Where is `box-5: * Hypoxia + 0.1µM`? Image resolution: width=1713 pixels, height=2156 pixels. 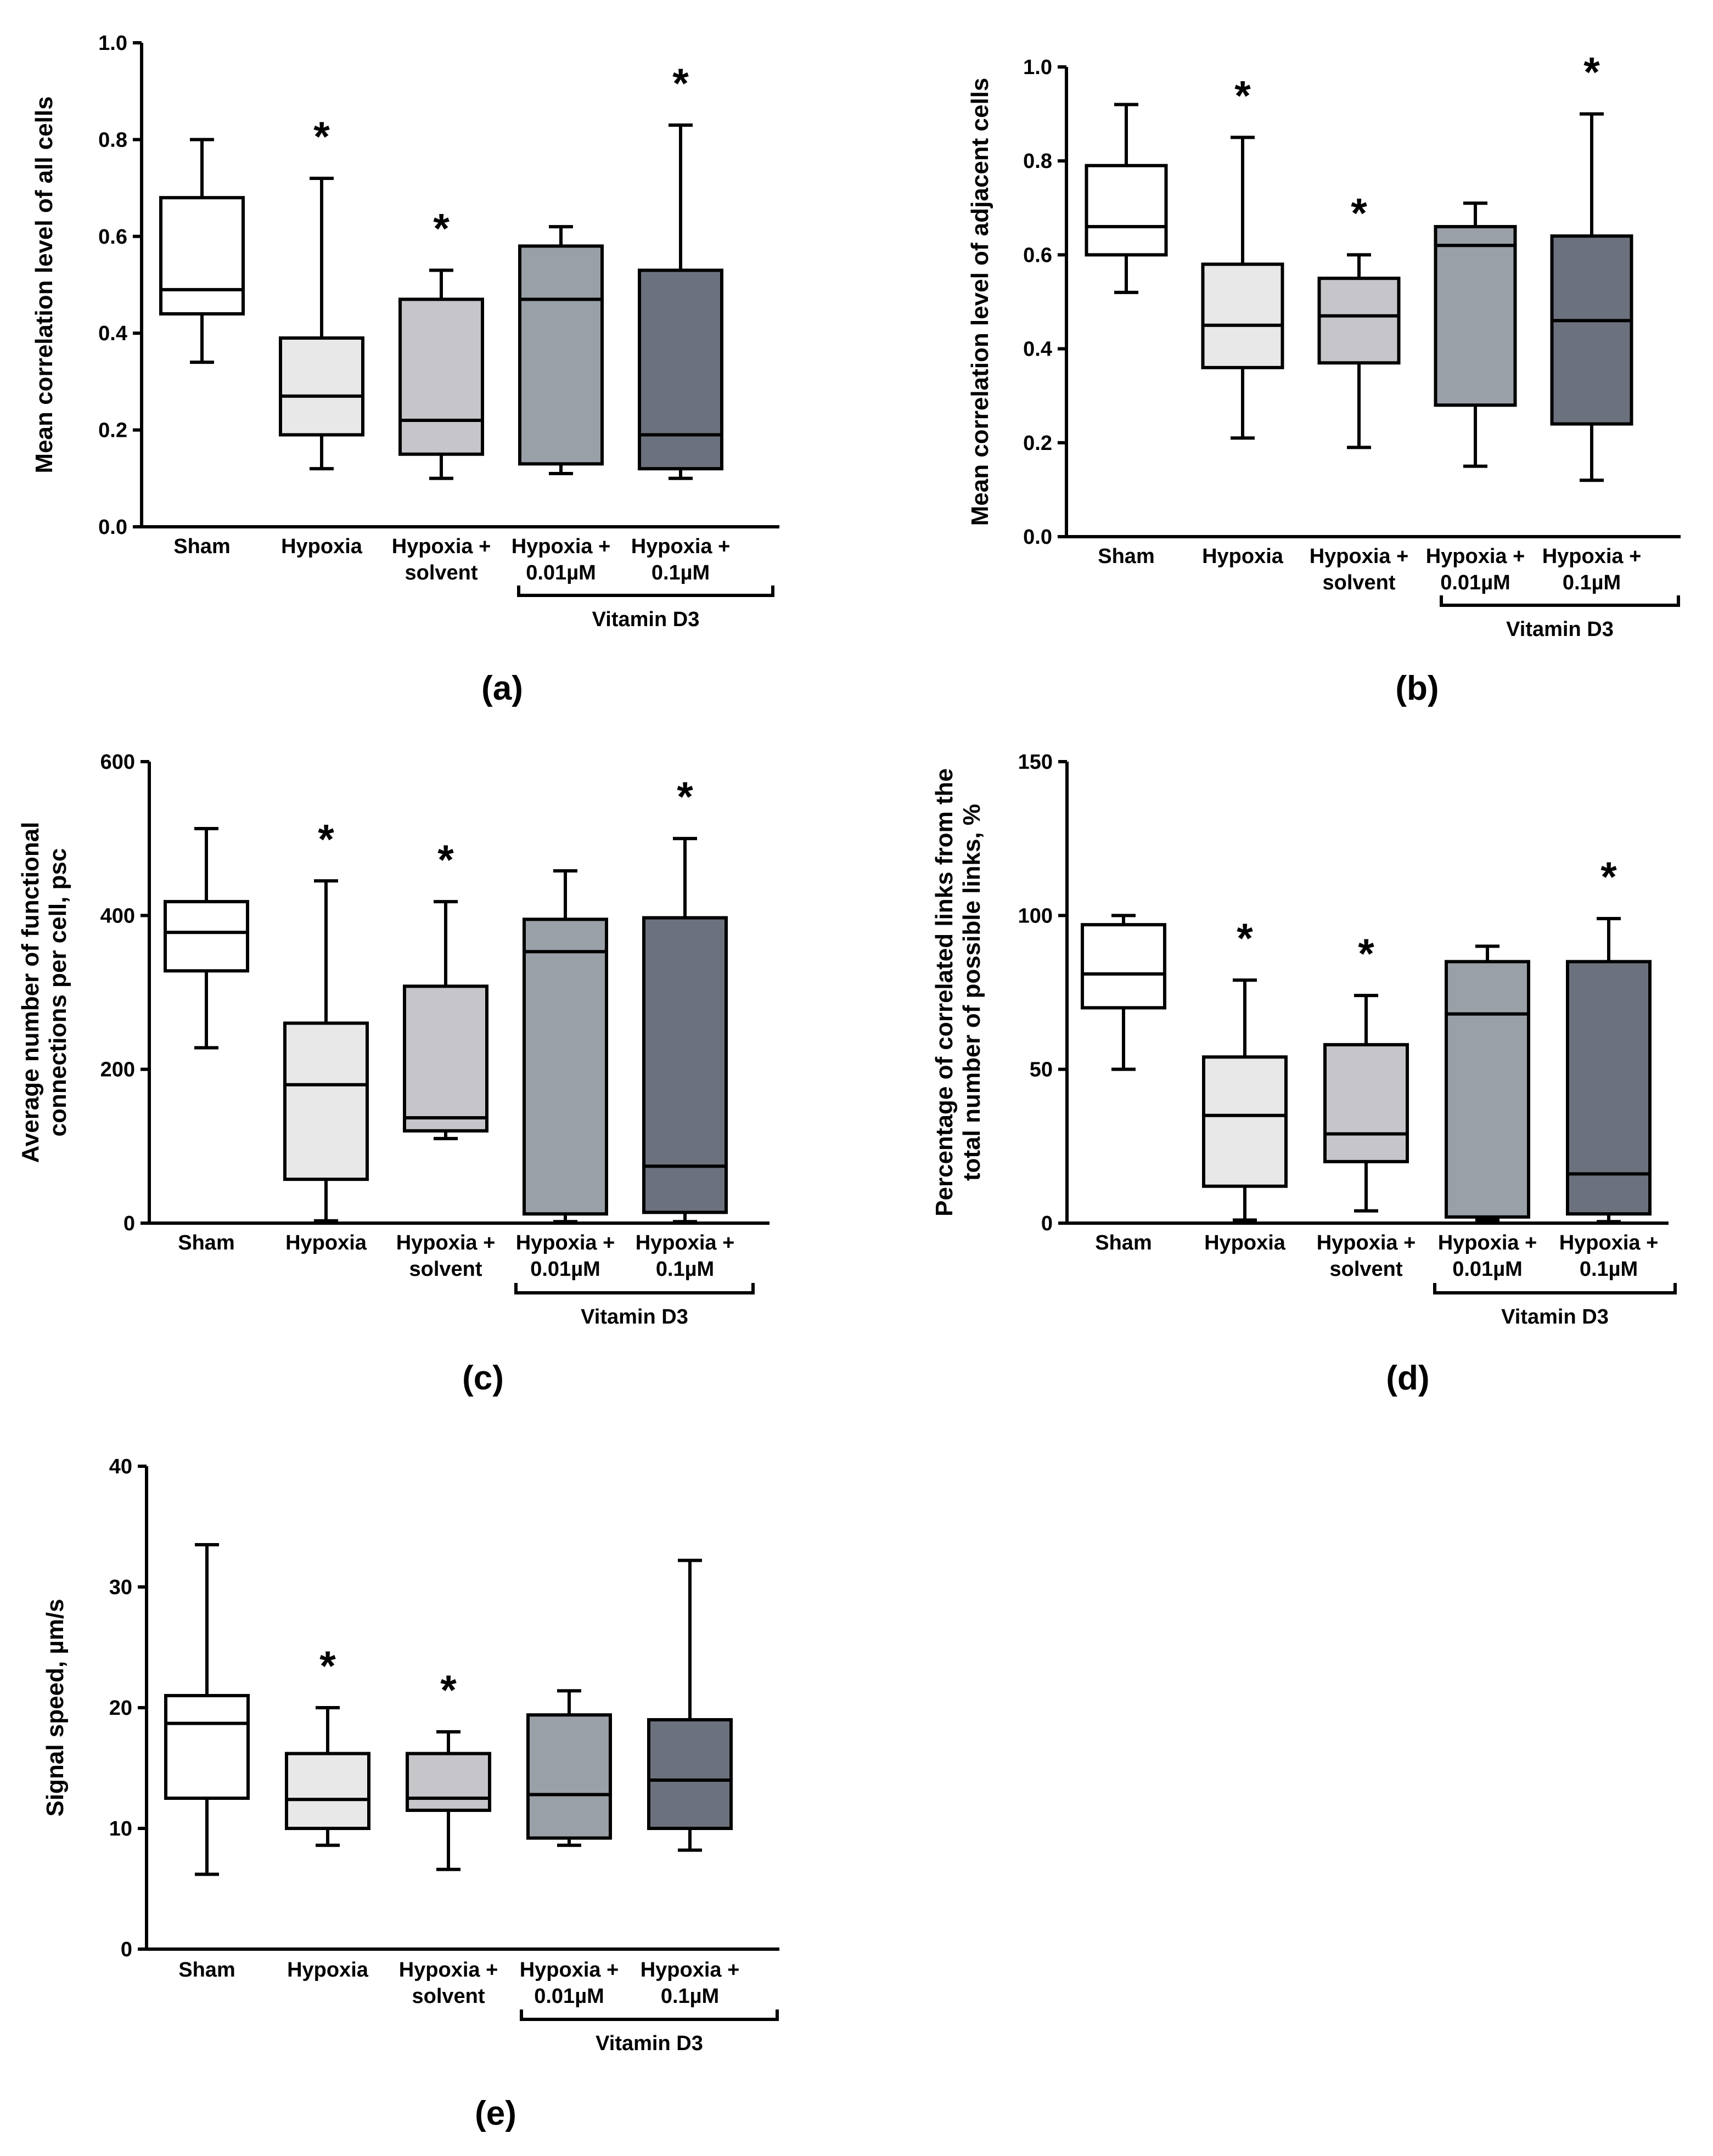 box-5: * Hypoxia + 0.1µM is located at coordinates (681, 322).